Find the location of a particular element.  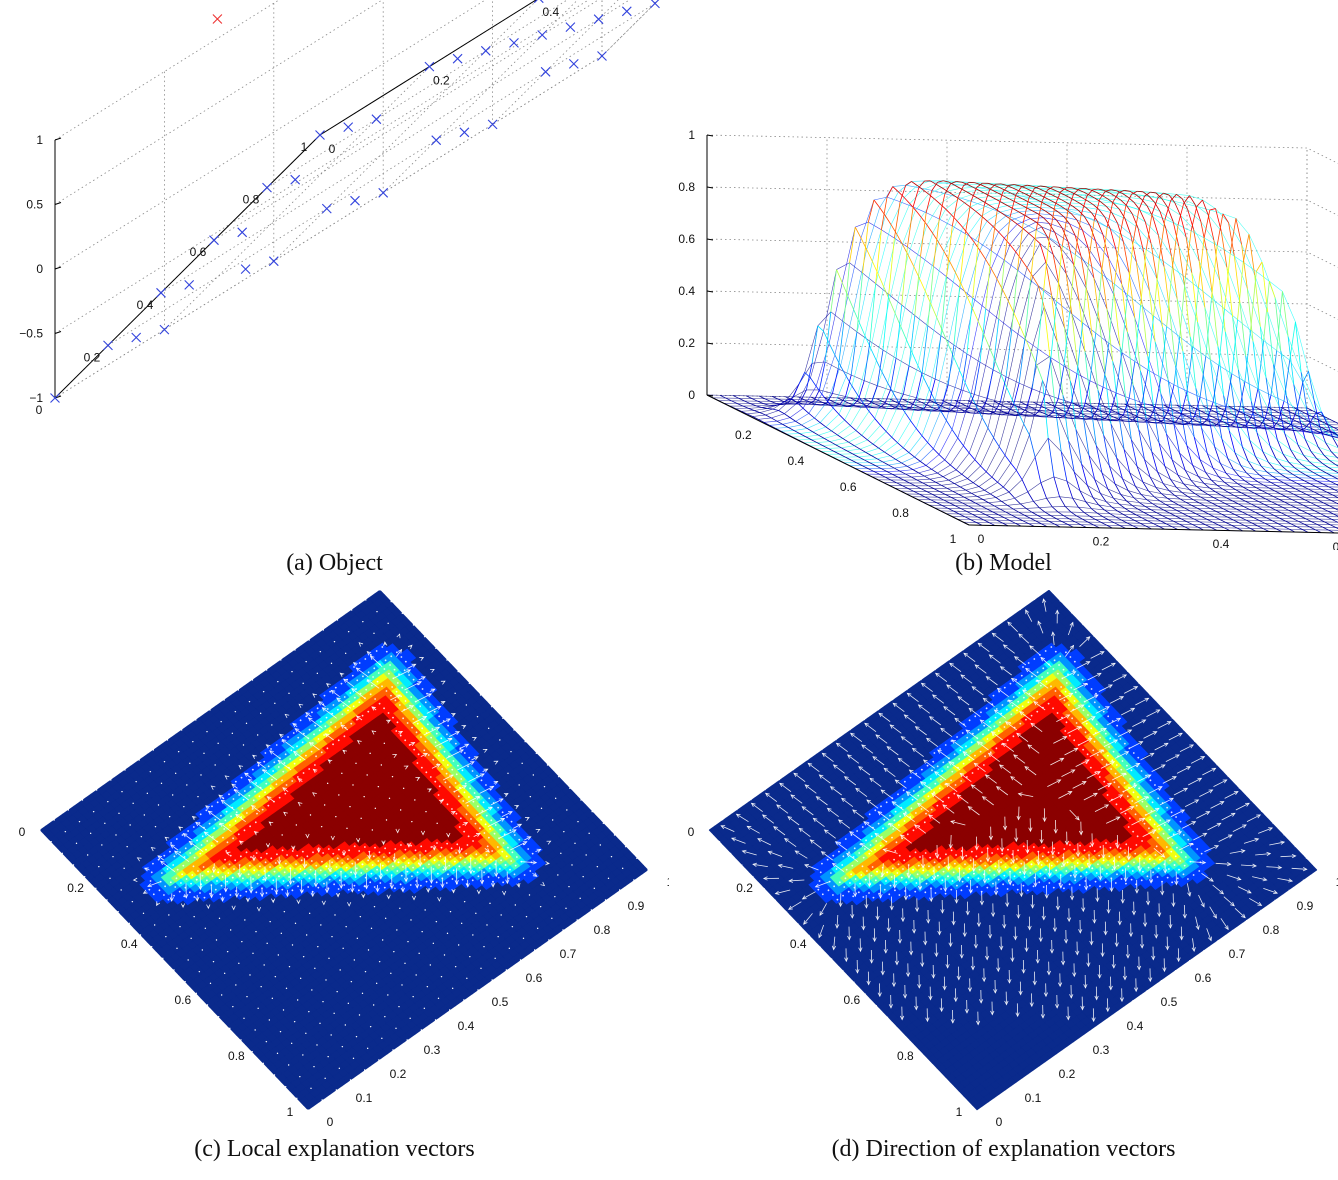

y-tick-label: 0.2 is located at coordinates (441, 81).